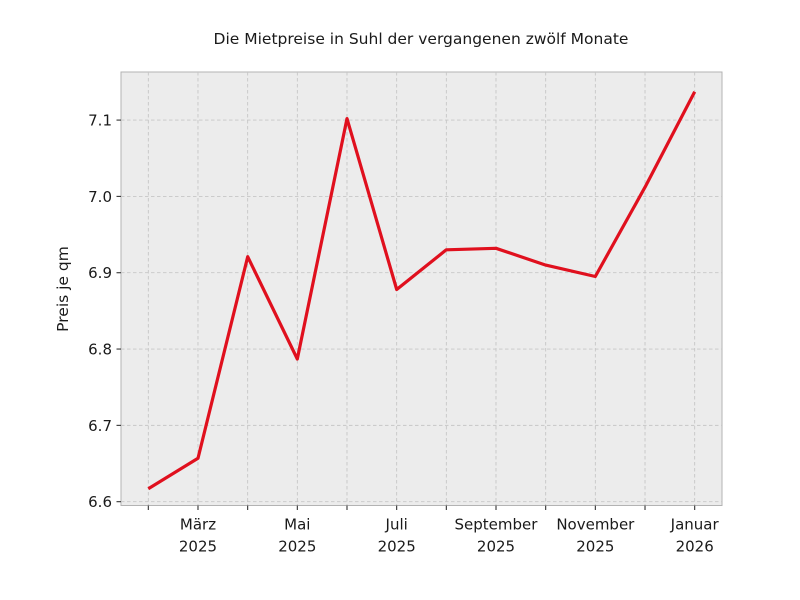 This screenshot has height=600, width=800. I want to click on x-tick-label-month: Januar, so click(695, 525).